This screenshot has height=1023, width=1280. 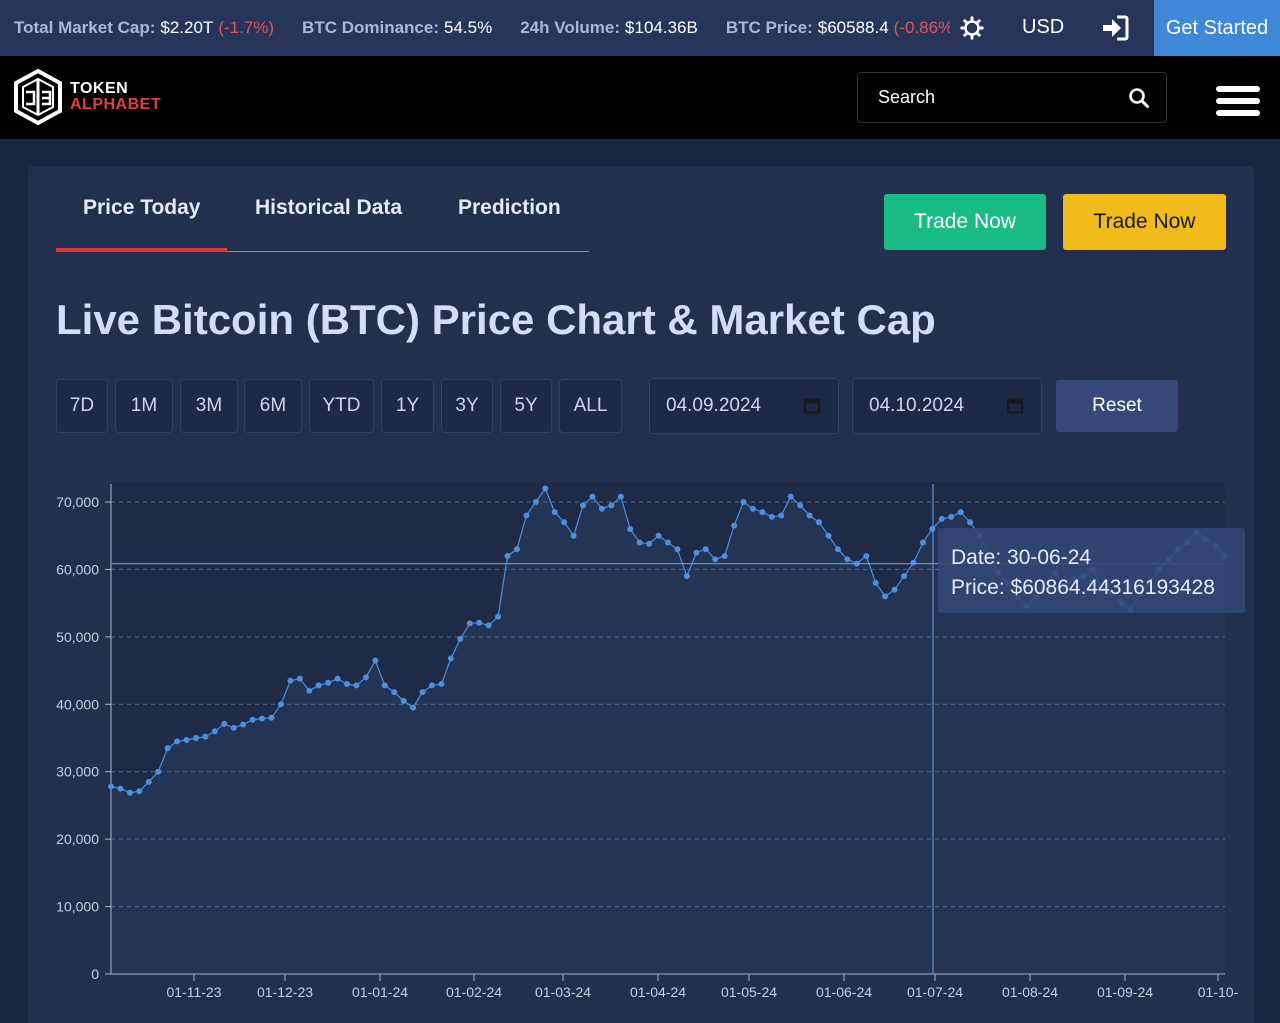 I want to click on ticker-change: (-1.7%), so click(x=246, y=27).